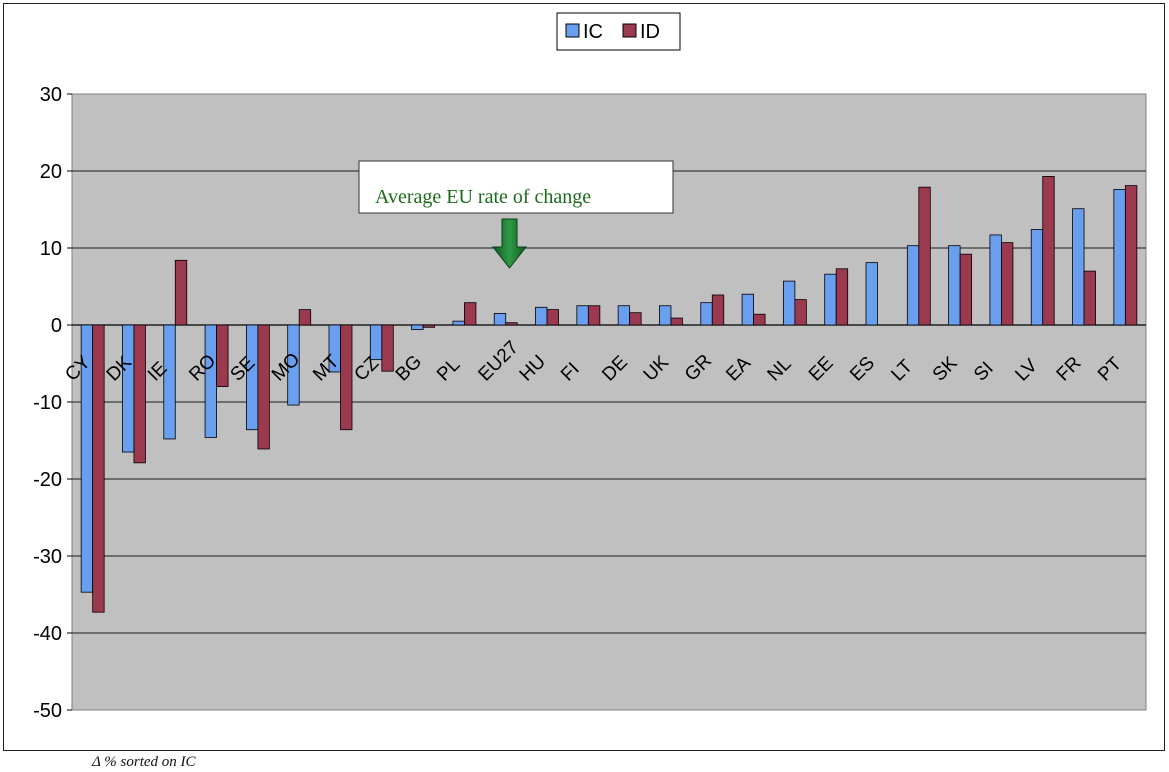 This screenshot has height=772, width=1169. What do you see at coordinates (417, 327) in the screenshot?
I see `bar-ic-bg` at bounding box center [417, 327].